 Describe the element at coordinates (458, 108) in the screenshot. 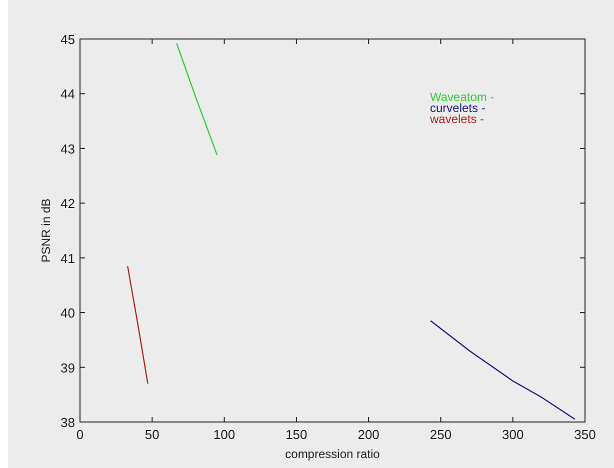

I see `text: curvelets -` at that location.